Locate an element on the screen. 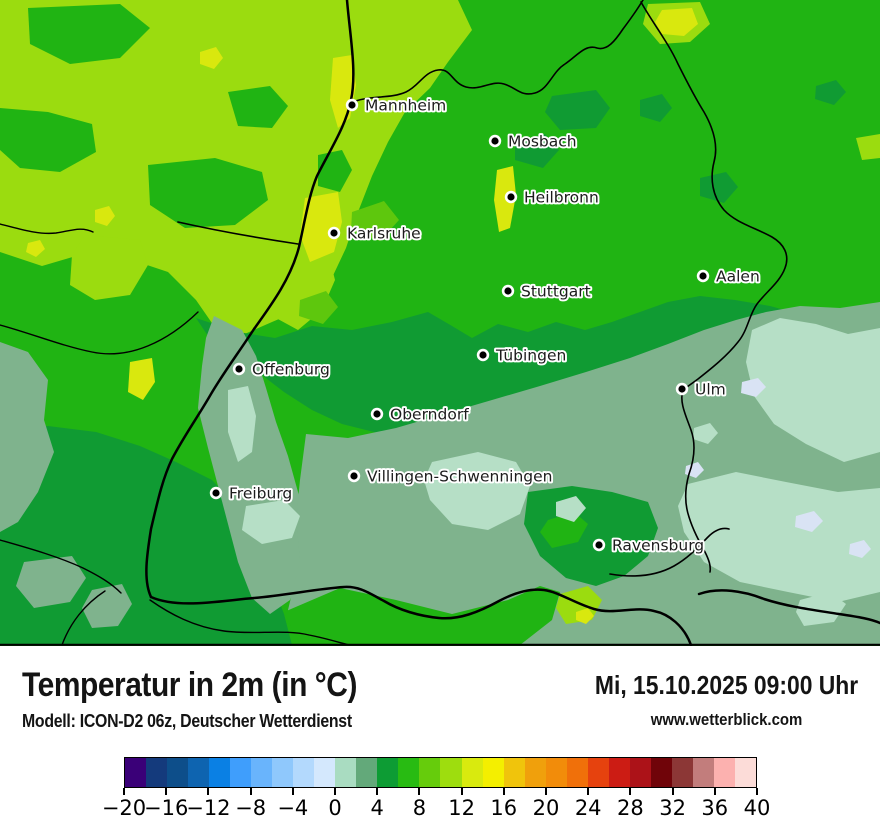 The height and width of the screenshot is (830, 880). border-hessen is located at coordinates (497, 51).